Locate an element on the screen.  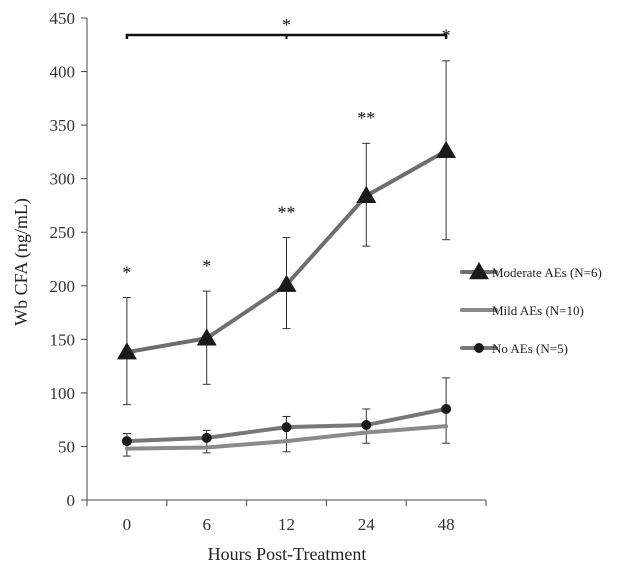
y-tick-label: 100 is located at coordinates (63, 393).